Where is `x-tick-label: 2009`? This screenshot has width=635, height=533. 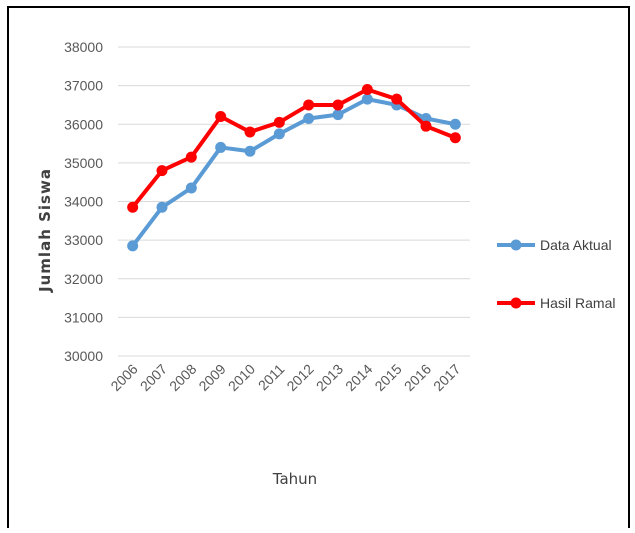 x-tick-label: 2009 is located at coordinates (211, 377).